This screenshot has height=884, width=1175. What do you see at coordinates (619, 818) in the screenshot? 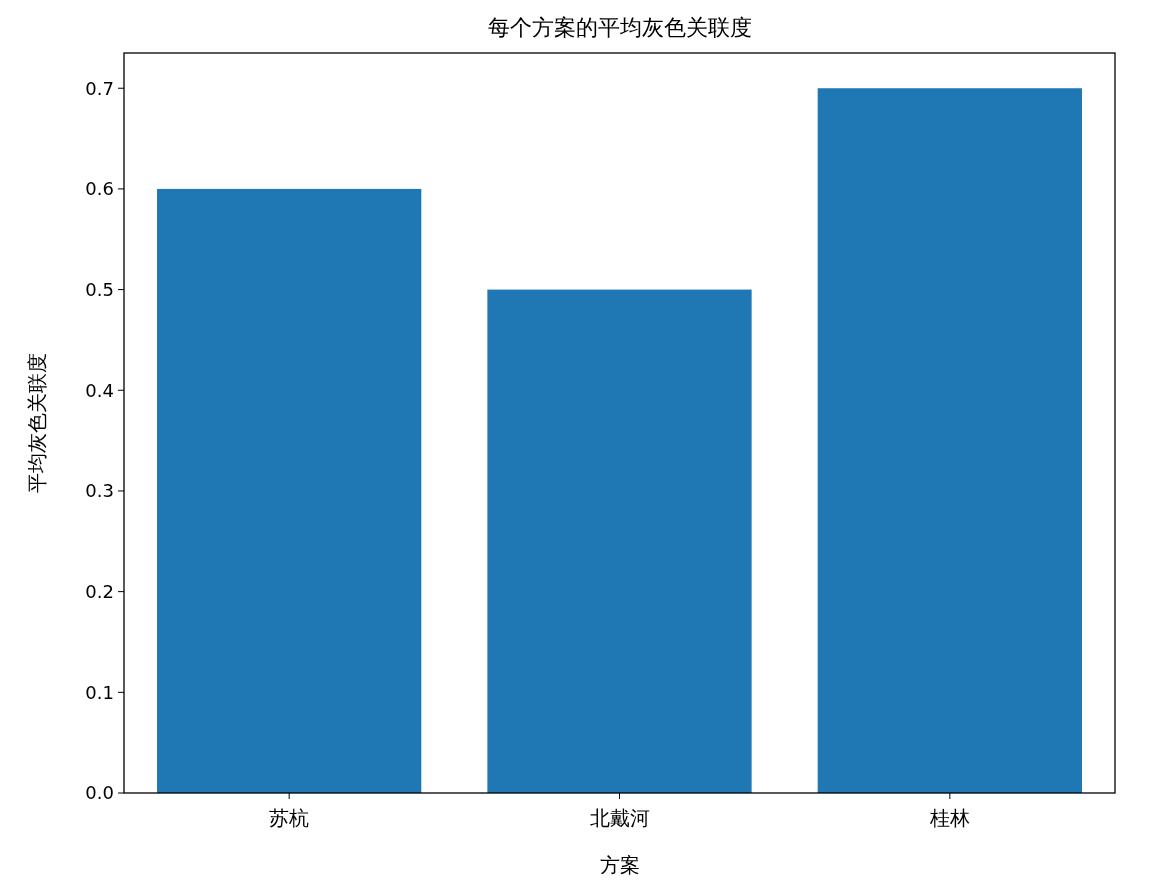
I see `x-tick-label: 北戴河` at bounding box center [619, 818].